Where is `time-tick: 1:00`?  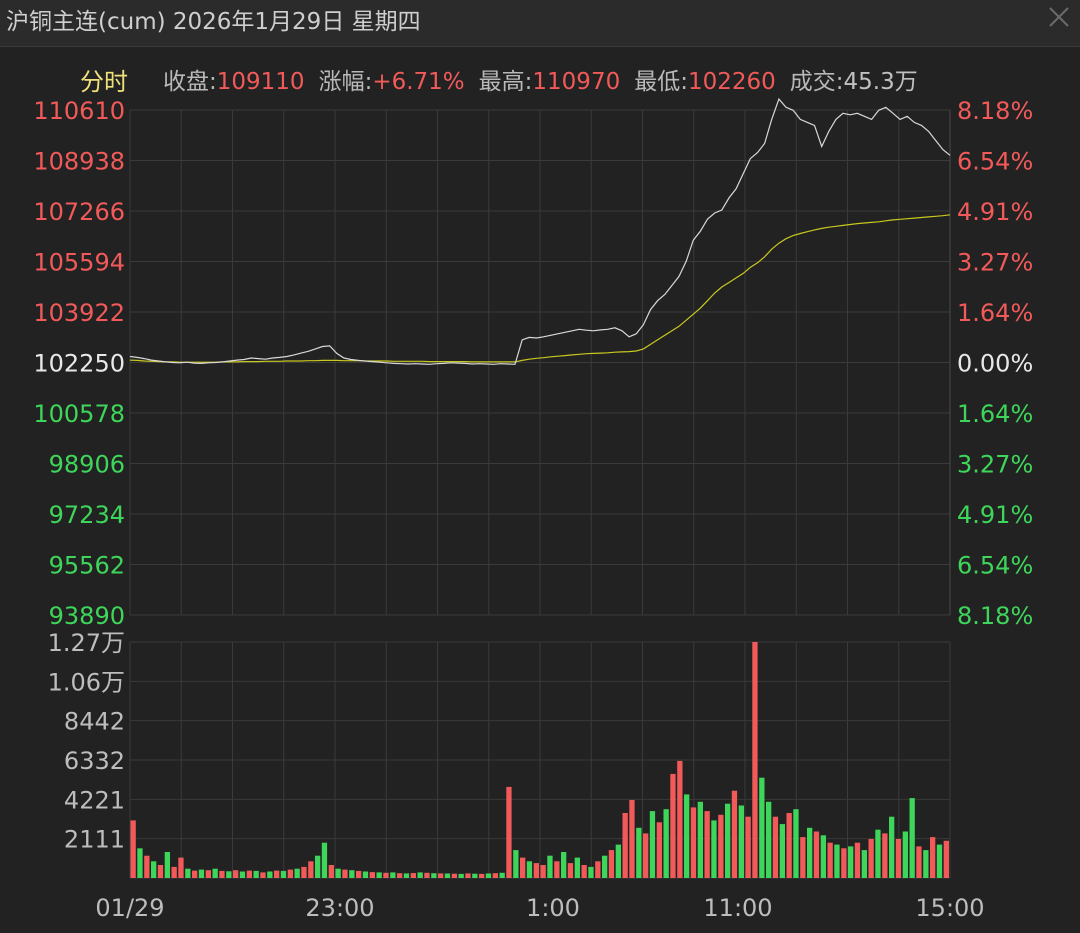 time-tick: 1:00 is located at coordinates (553, 908).